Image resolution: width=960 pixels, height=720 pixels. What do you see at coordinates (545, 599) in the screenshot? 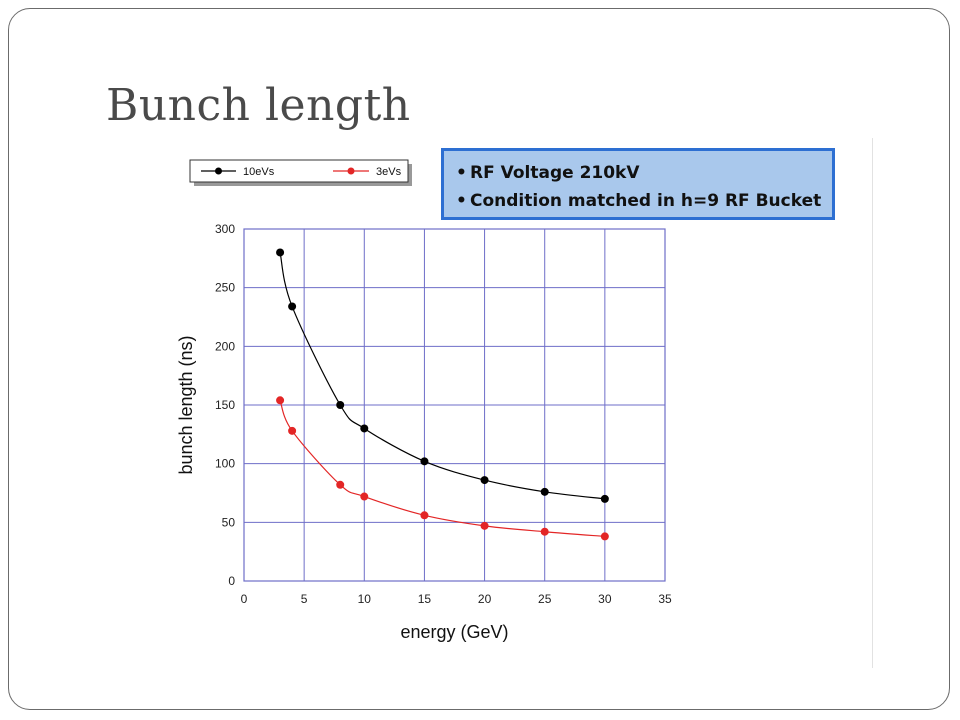
I see `x-tick-label: 25` at bounding box center [545, 599].